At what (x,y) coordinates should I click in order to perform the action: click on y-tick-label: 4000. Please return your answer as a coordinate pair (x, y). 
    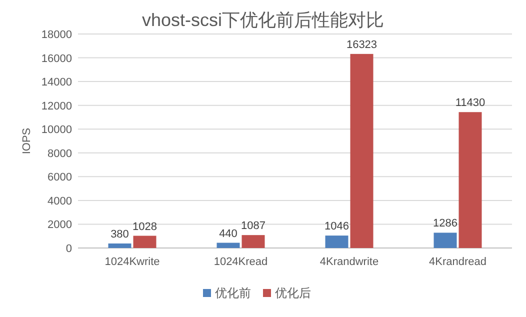
    Looking at the image, I should click on (60, 201).